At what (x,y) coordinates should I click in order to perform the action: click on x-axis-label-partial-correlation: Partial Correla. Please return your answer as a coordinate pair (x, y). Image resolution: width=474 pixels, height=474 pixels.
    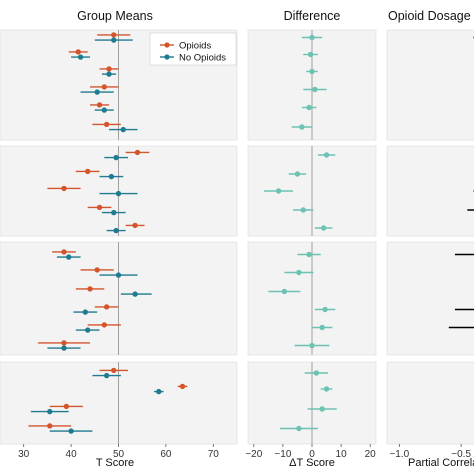
    Looking at the image, I should click on (441, 463).